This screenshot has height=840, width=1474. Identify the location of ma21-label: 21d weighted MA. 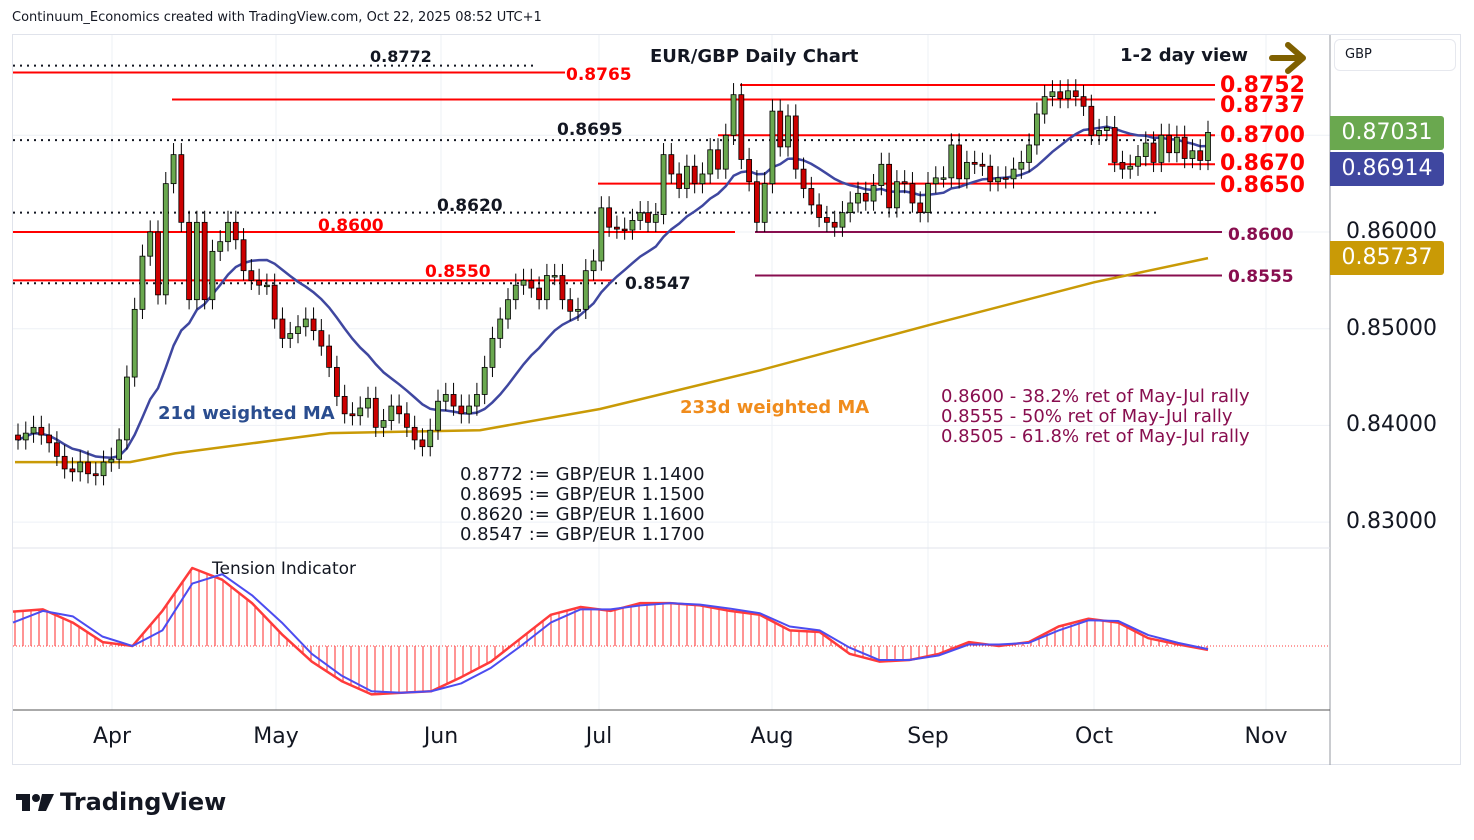
(246, 413).